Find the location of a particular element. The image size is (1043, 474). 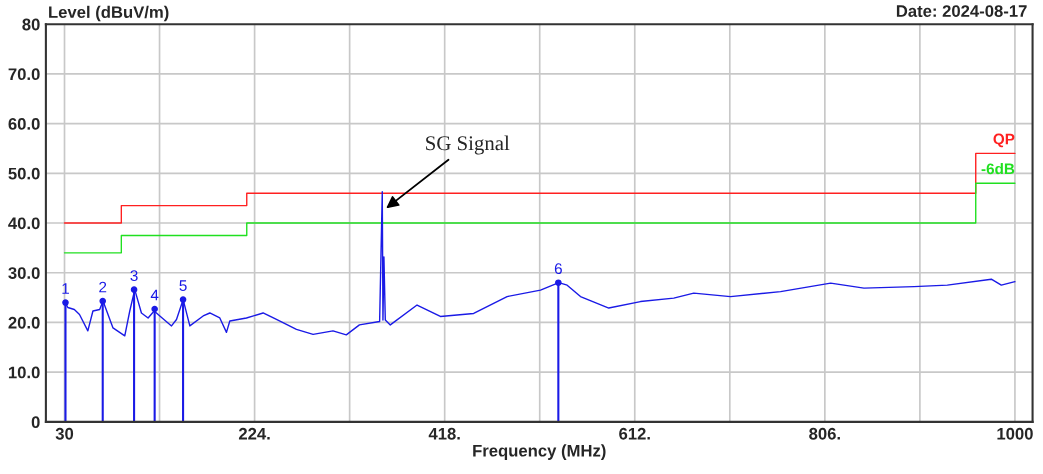

x-tick-label: 30 is located at coordinates (64, 433).